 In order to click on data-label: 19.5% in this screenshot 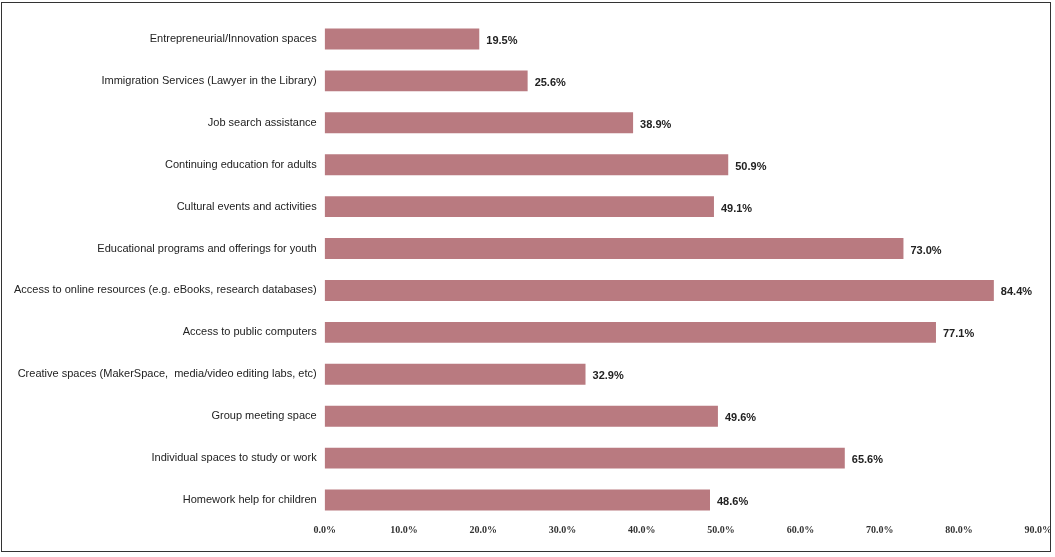, I will do `click(502, 39)`.